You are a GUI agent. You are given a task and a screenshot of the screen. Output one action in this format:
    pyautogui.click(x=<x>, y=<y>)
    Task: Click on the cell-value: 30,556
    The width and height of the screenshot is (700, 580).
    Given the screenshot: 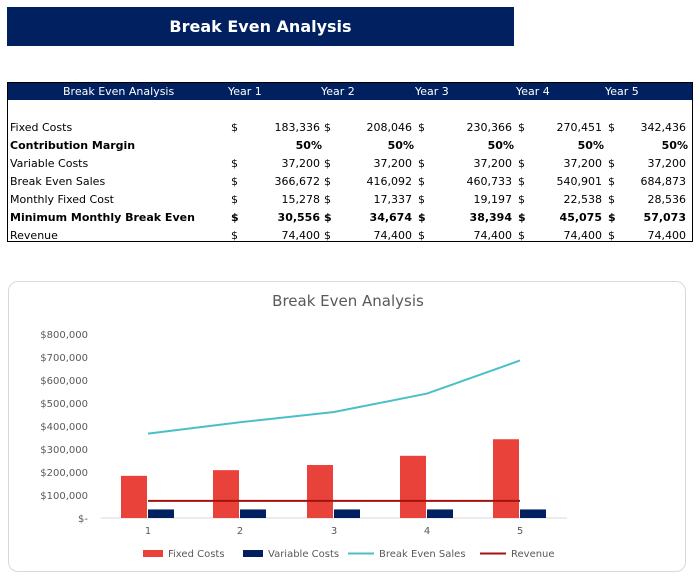 What is the action you would take?
    pyautogui.click(x=298, y=217)
    